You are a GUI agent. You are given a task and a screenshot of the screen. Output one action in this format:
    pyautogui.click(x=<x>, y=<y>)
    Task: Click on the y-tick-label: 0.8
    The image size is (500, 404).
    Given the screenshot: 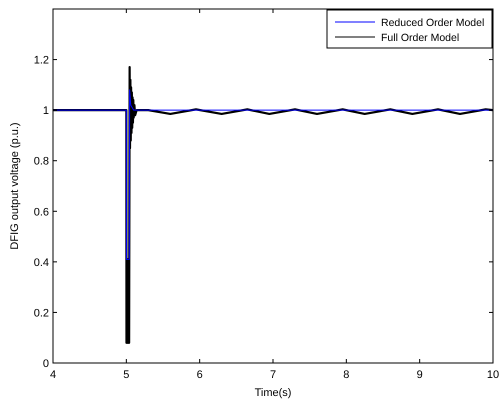 What is the action you would take?
    pyautogui.click(x=41, y=162)
    